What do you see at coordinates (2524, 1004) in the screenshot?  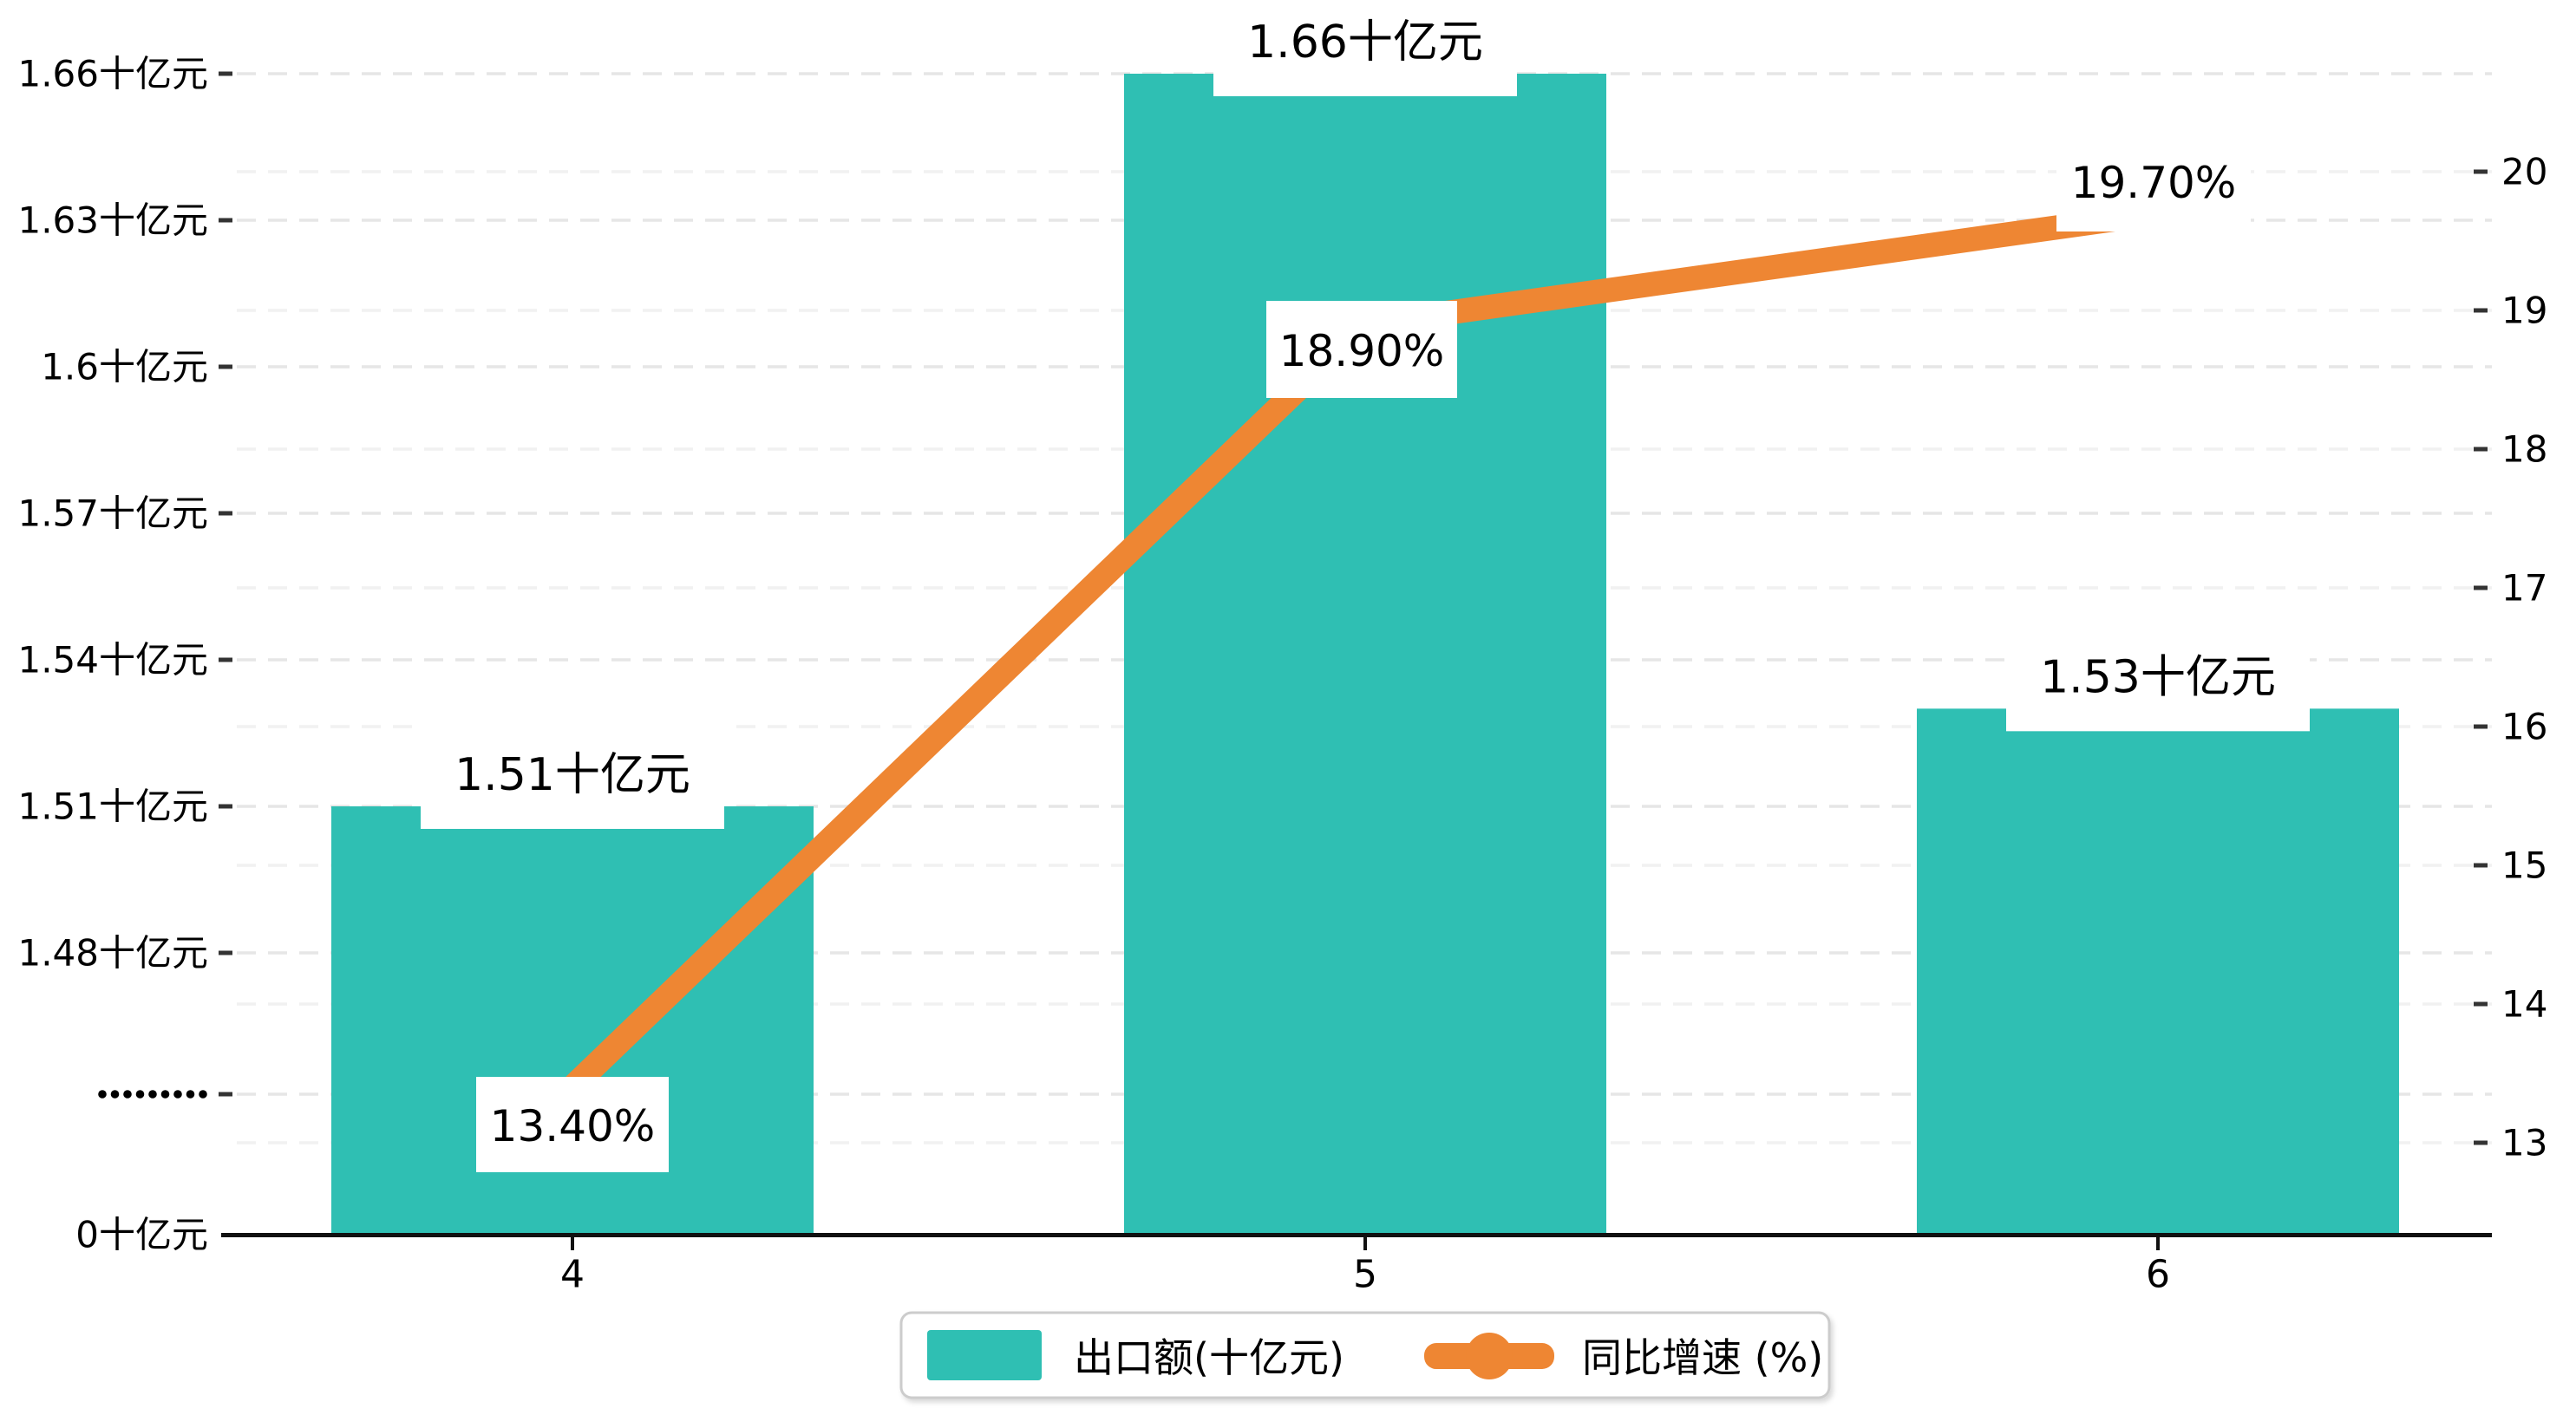 I see `right-axis-label: 14` at bounding box center [2524, 1004].